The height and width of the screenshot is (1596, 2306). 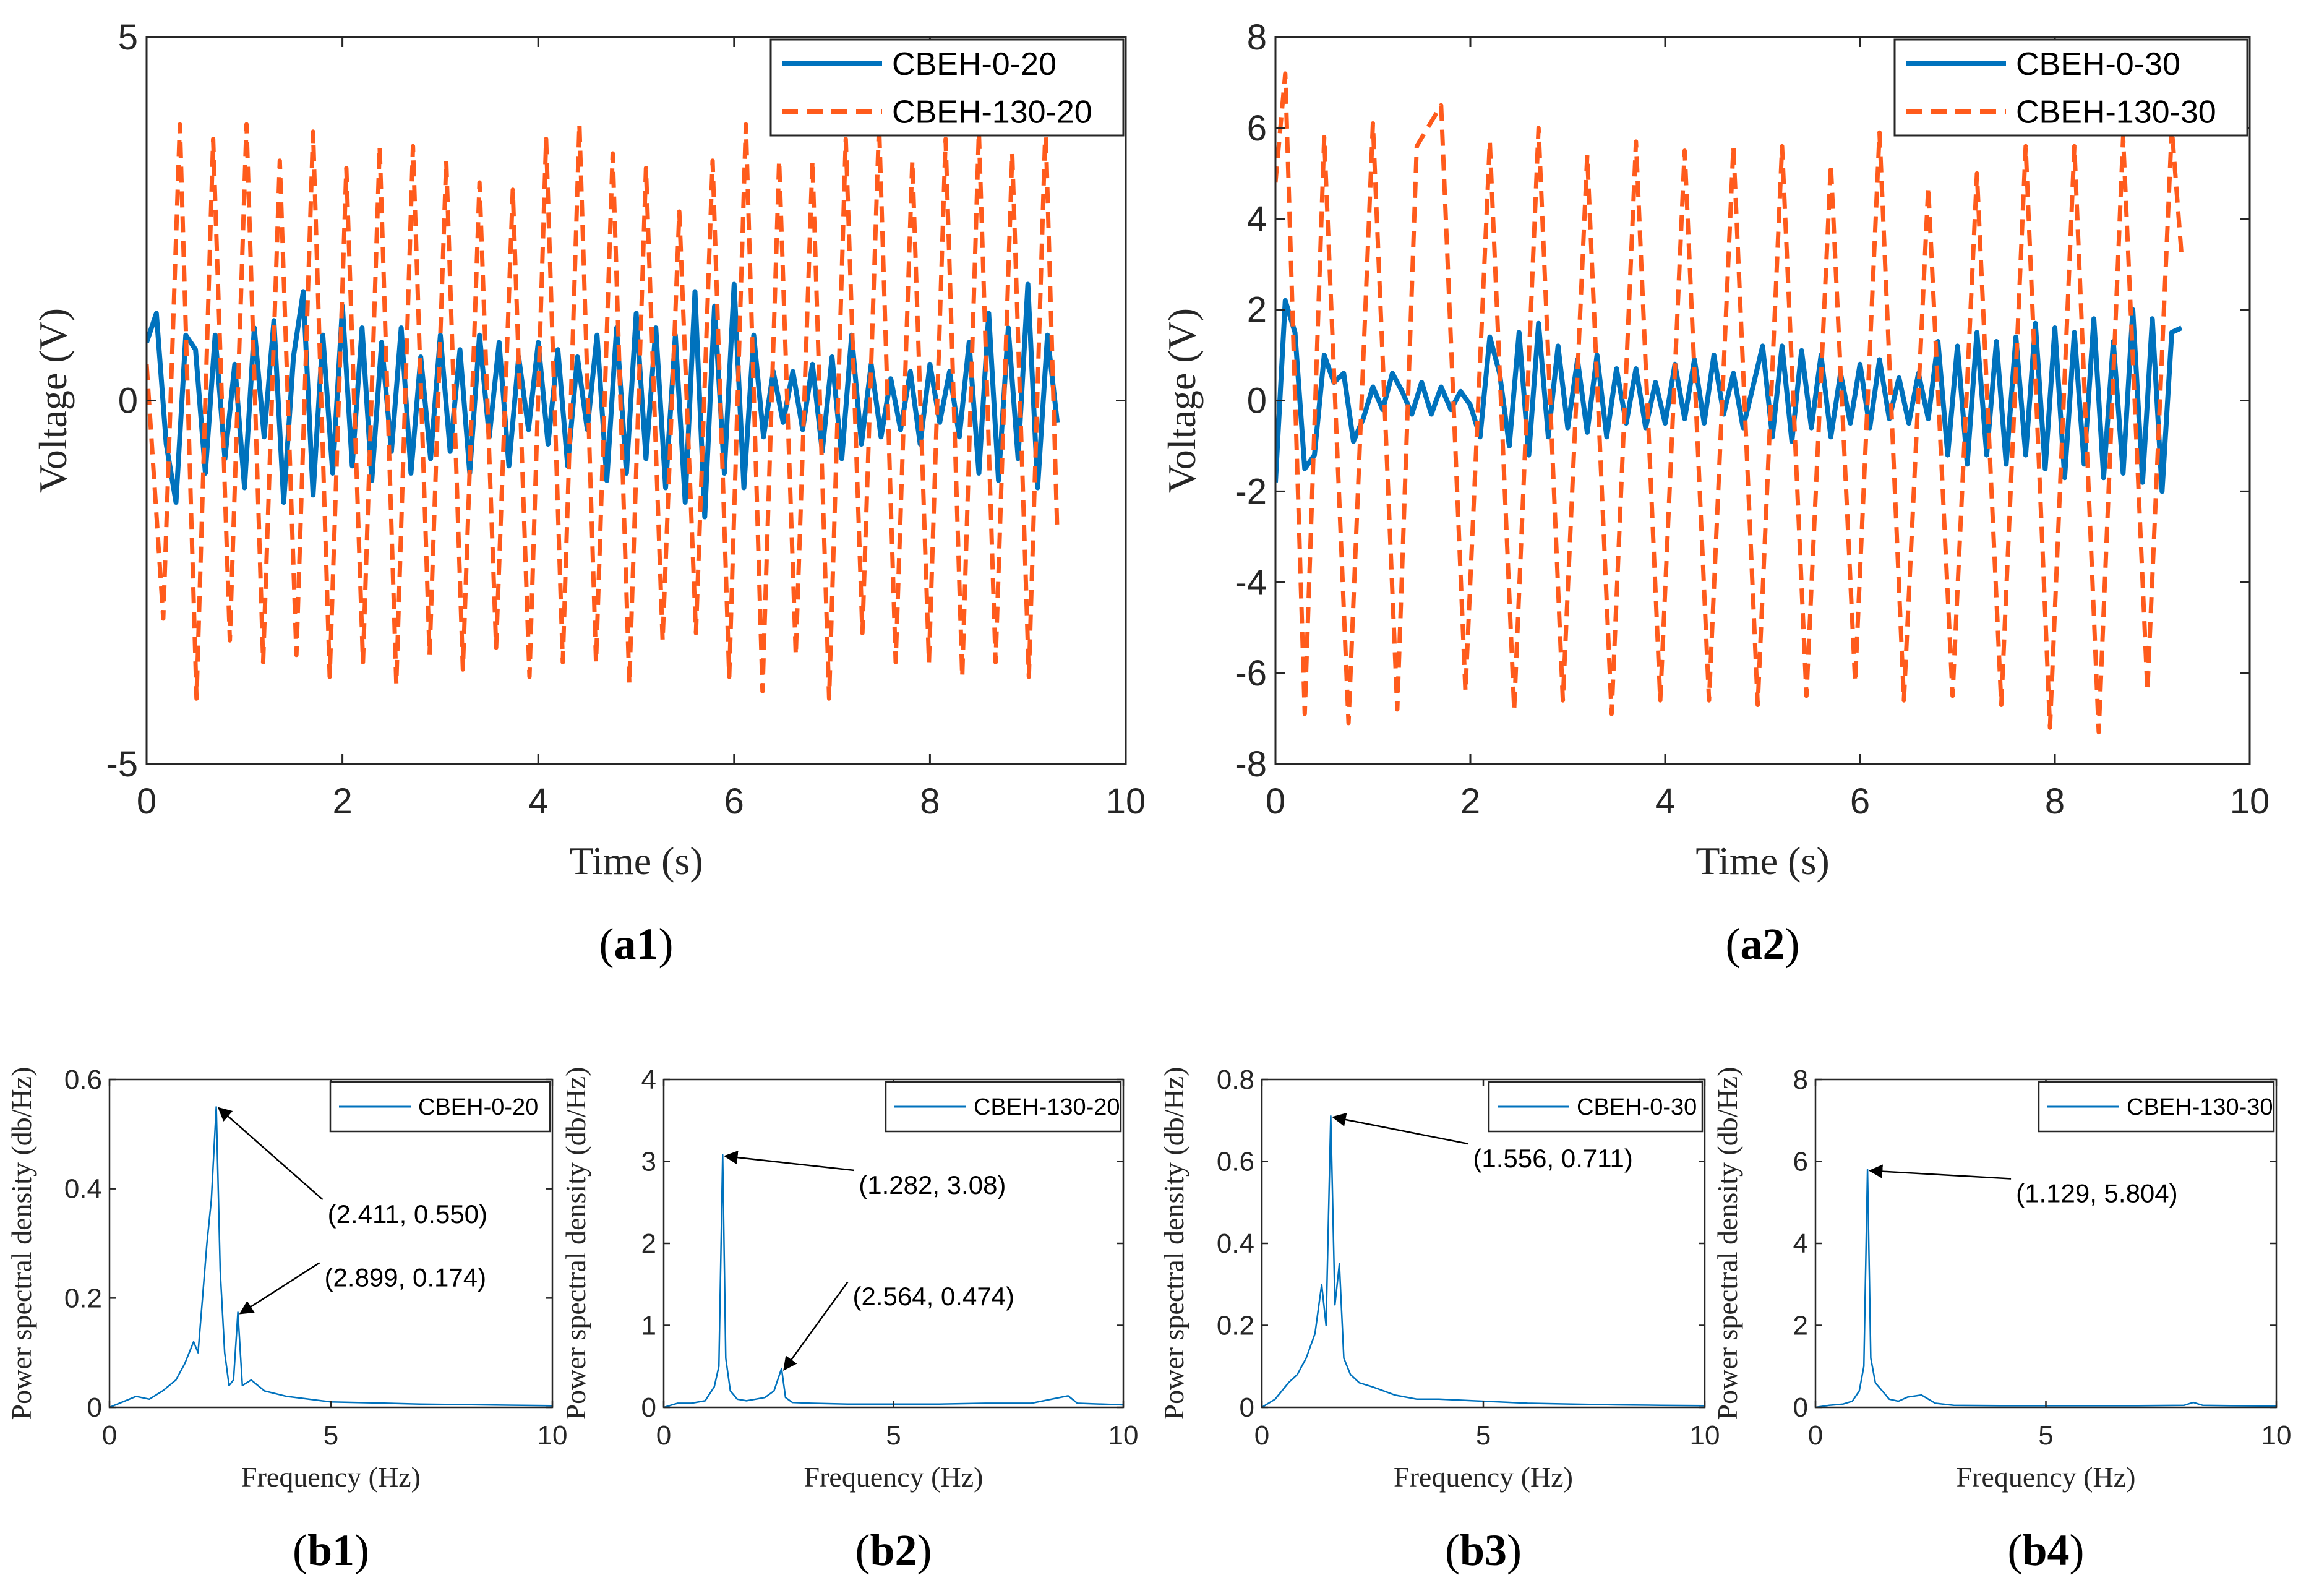 I want to click on panel-label-id: b4, so click(x=2045, y=1550).